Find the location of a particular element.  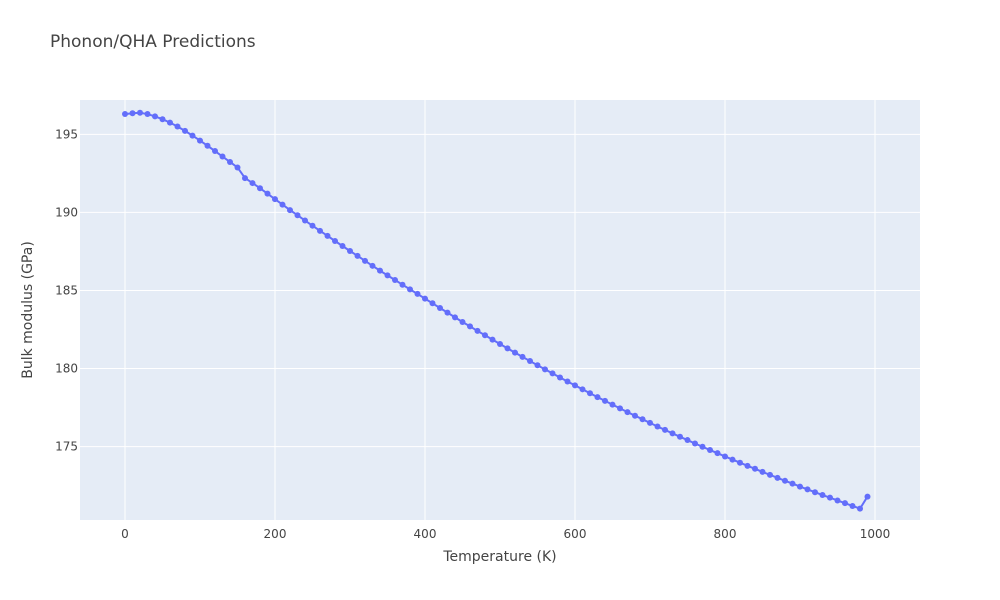

y-tick-label: 175 is located at coordinates (66, 447).